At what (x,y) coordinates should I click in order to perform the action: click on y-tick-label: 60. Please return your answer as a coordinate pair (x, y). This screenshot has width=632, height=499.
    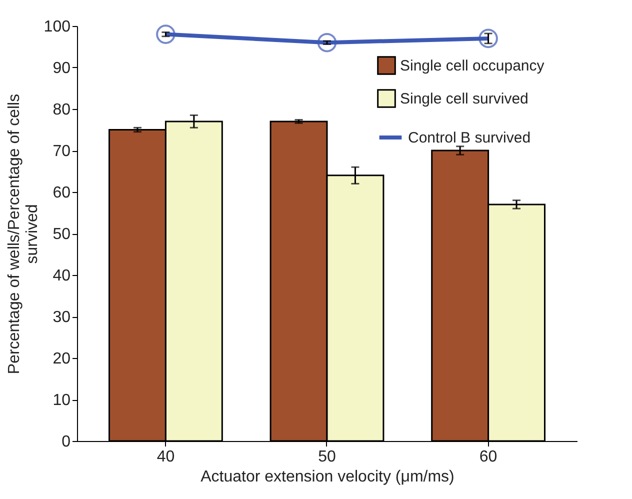
    Looking at the image, I should click on (61, 193).